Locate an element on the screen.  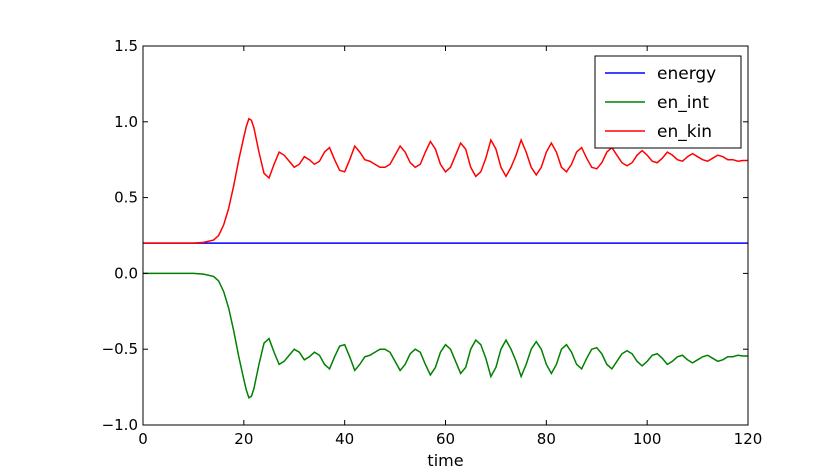
x-tick-label: 120 is located at coordinates (748, 439).